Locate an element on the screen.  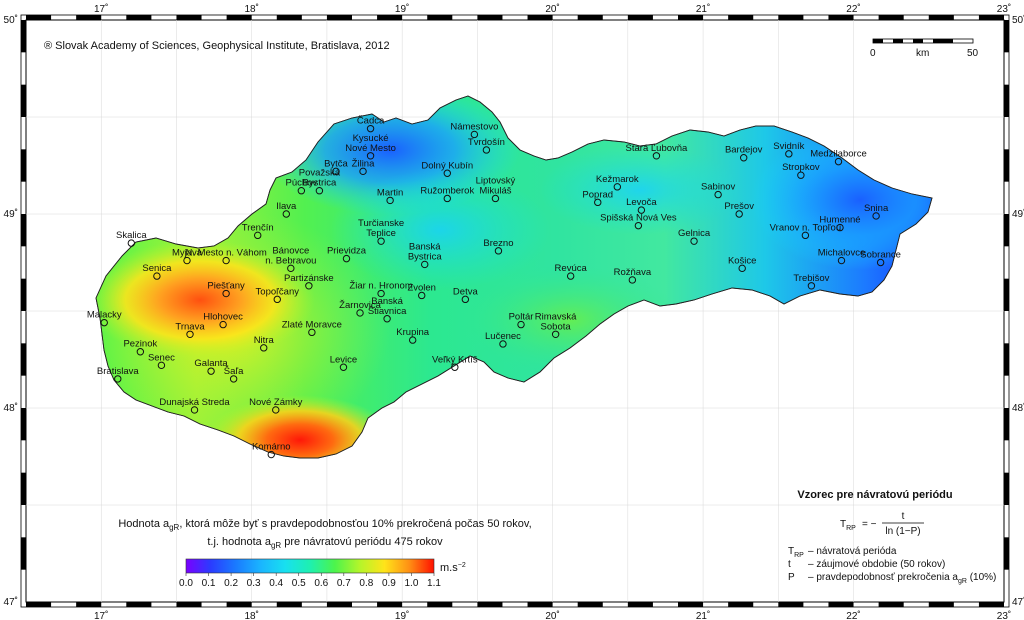
city-label: Banská Štiavnica is located at coordinates (387, 306).